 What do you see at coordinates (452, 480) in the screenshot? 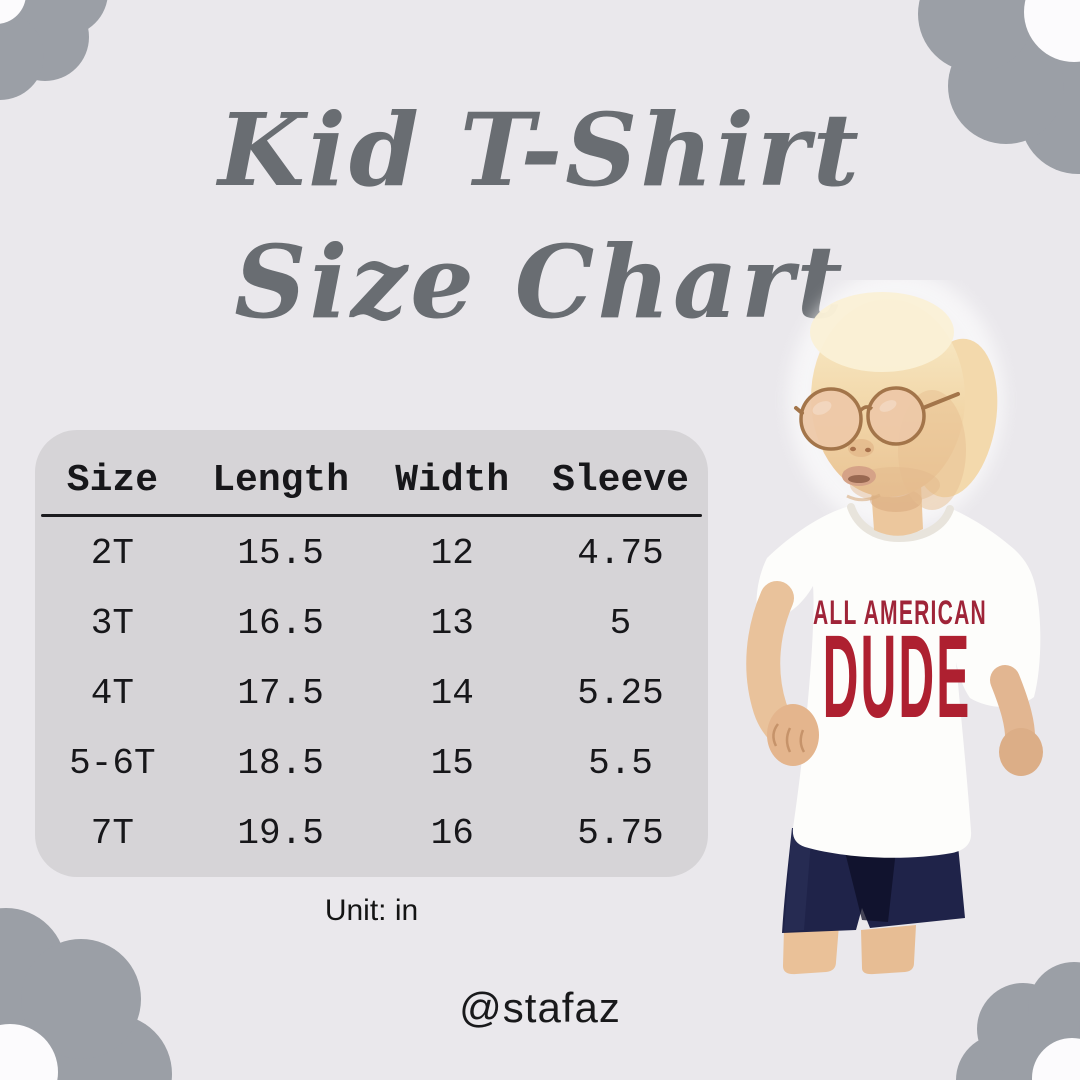
I see `column-header-width: Width` at bounding box center [452, 480].